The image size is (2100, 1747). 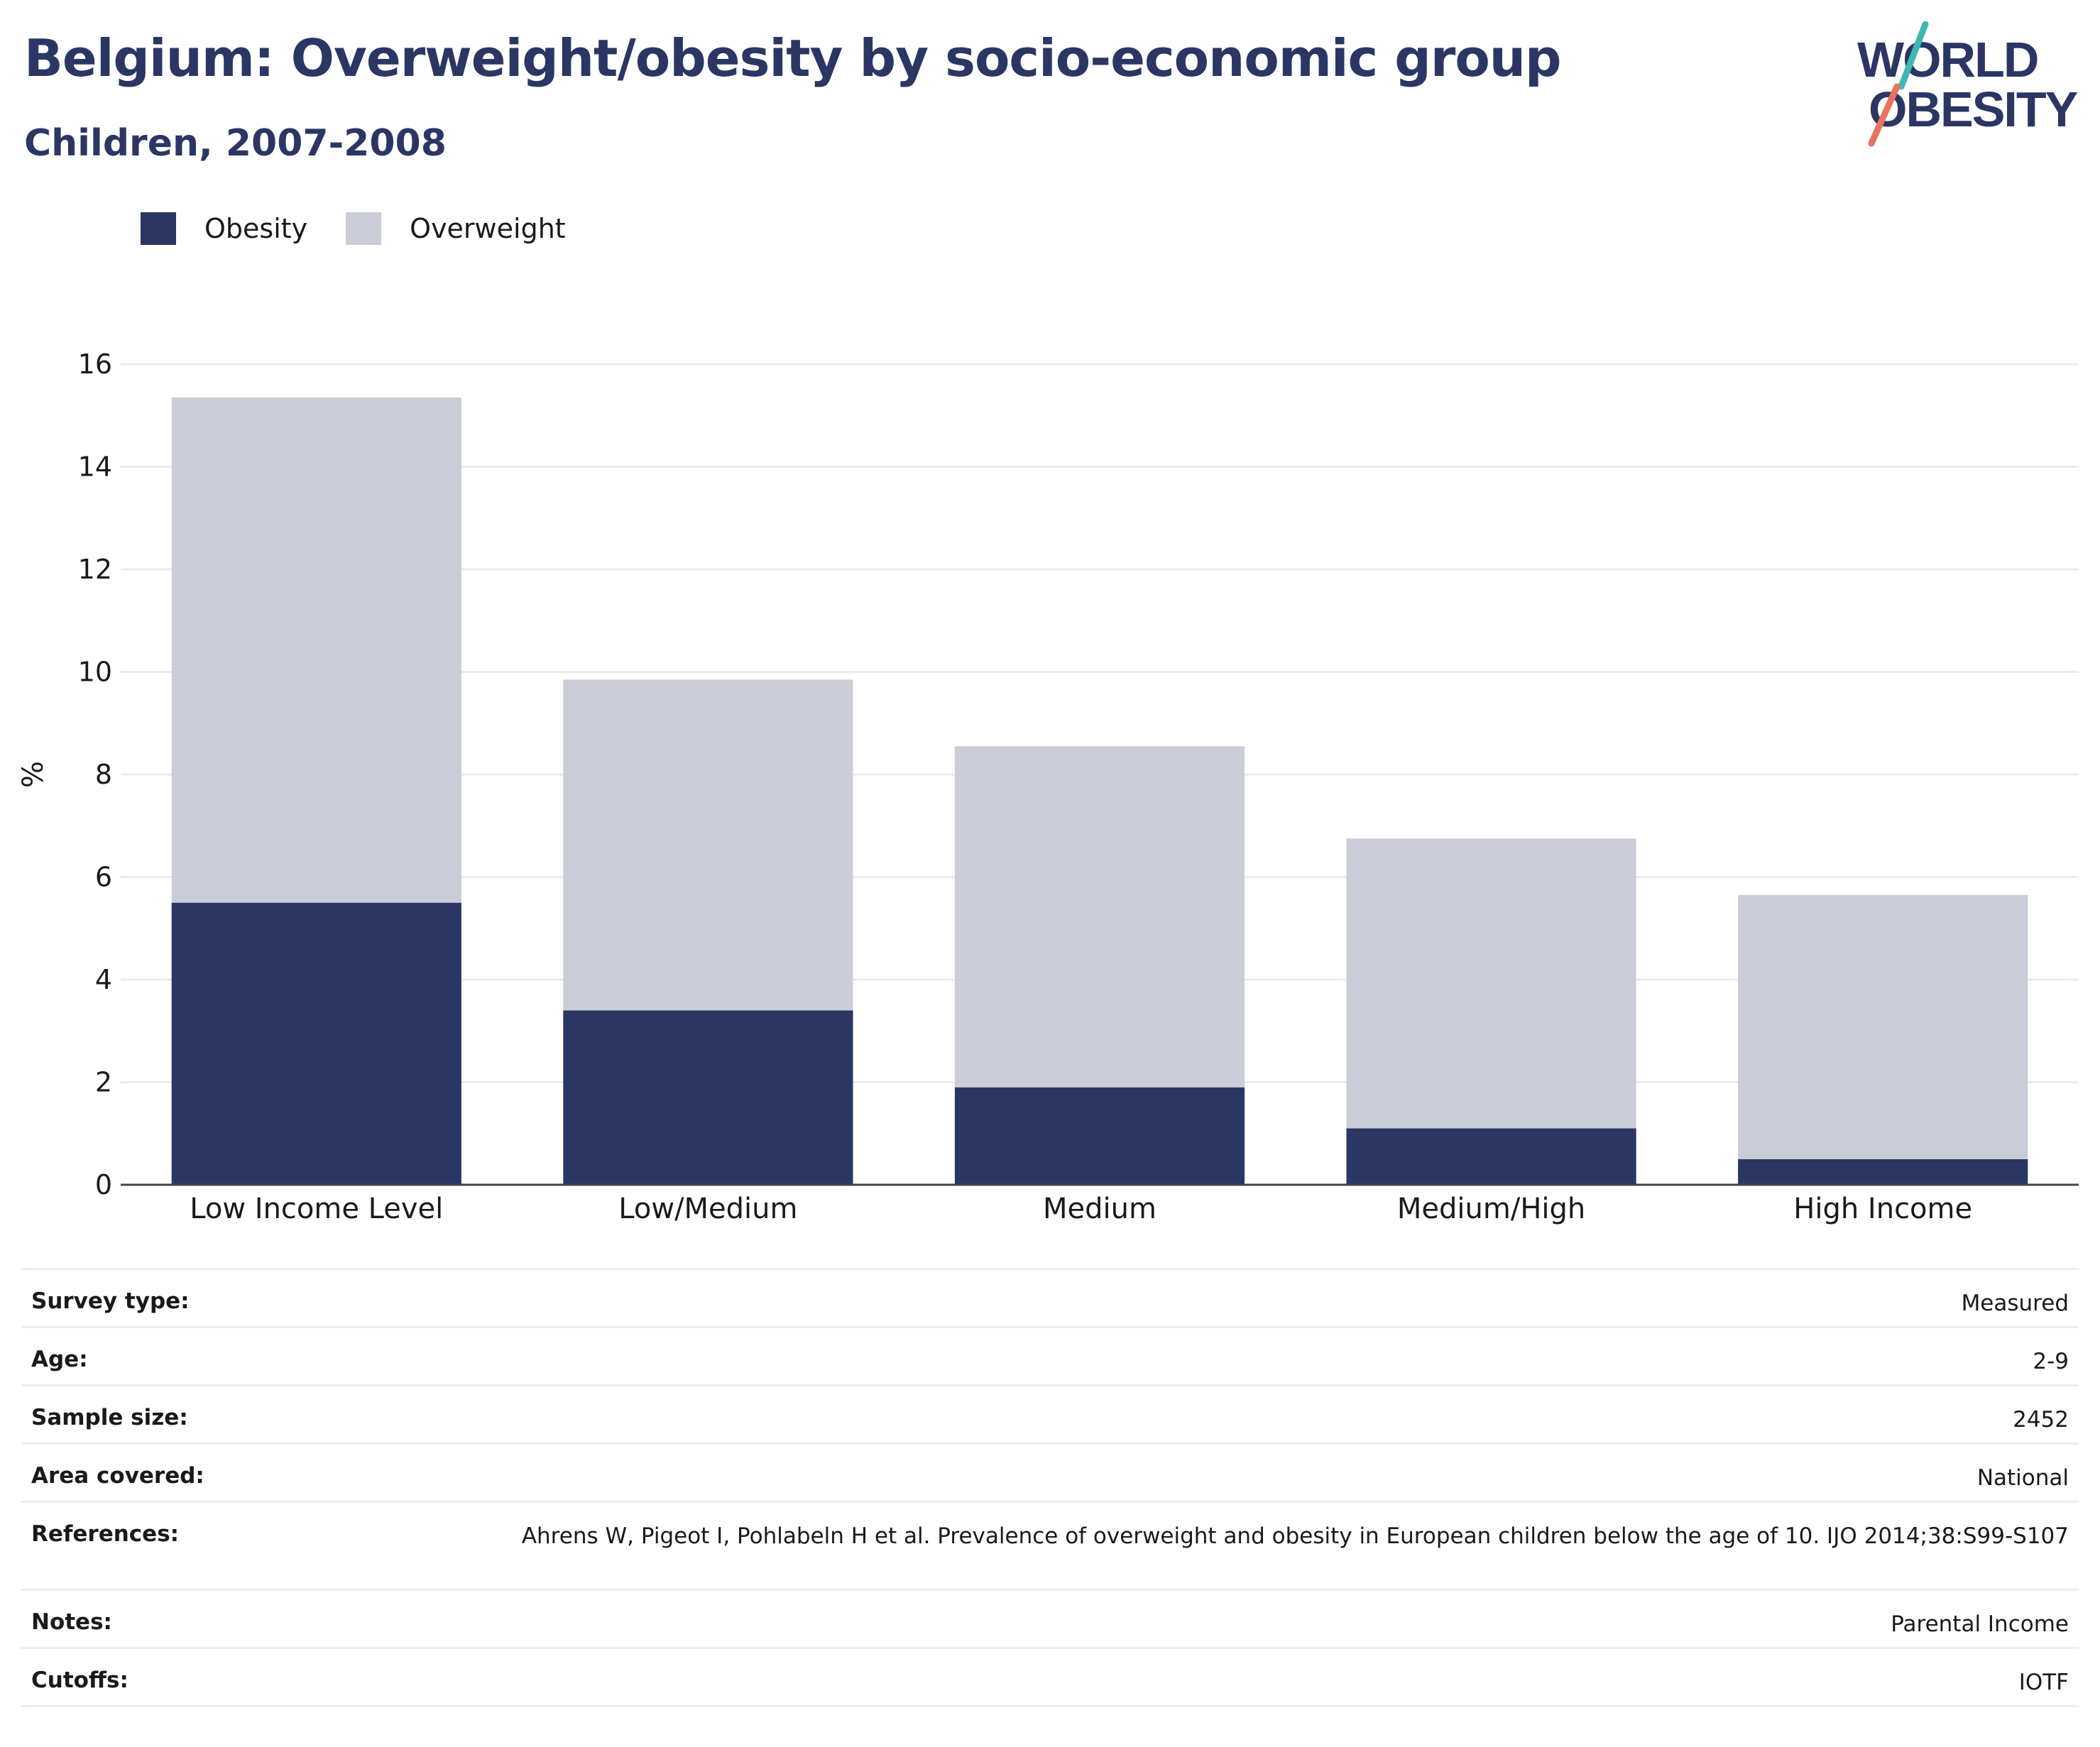 What do you see at coordinates (234, 1356) in the screenshot?
I see `info-key: Age:` at bounding box center [234, 1356].